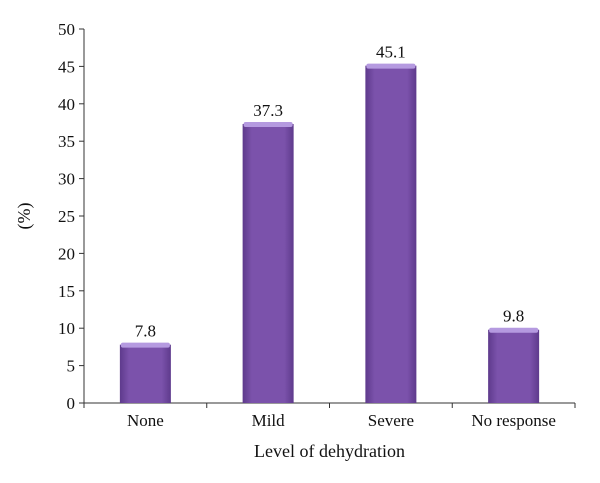 This screenshot has width=600, height=483. Describe the element at coordinates (66, 291) in the screenshot. I see `y-tick-label: 15` at that location.